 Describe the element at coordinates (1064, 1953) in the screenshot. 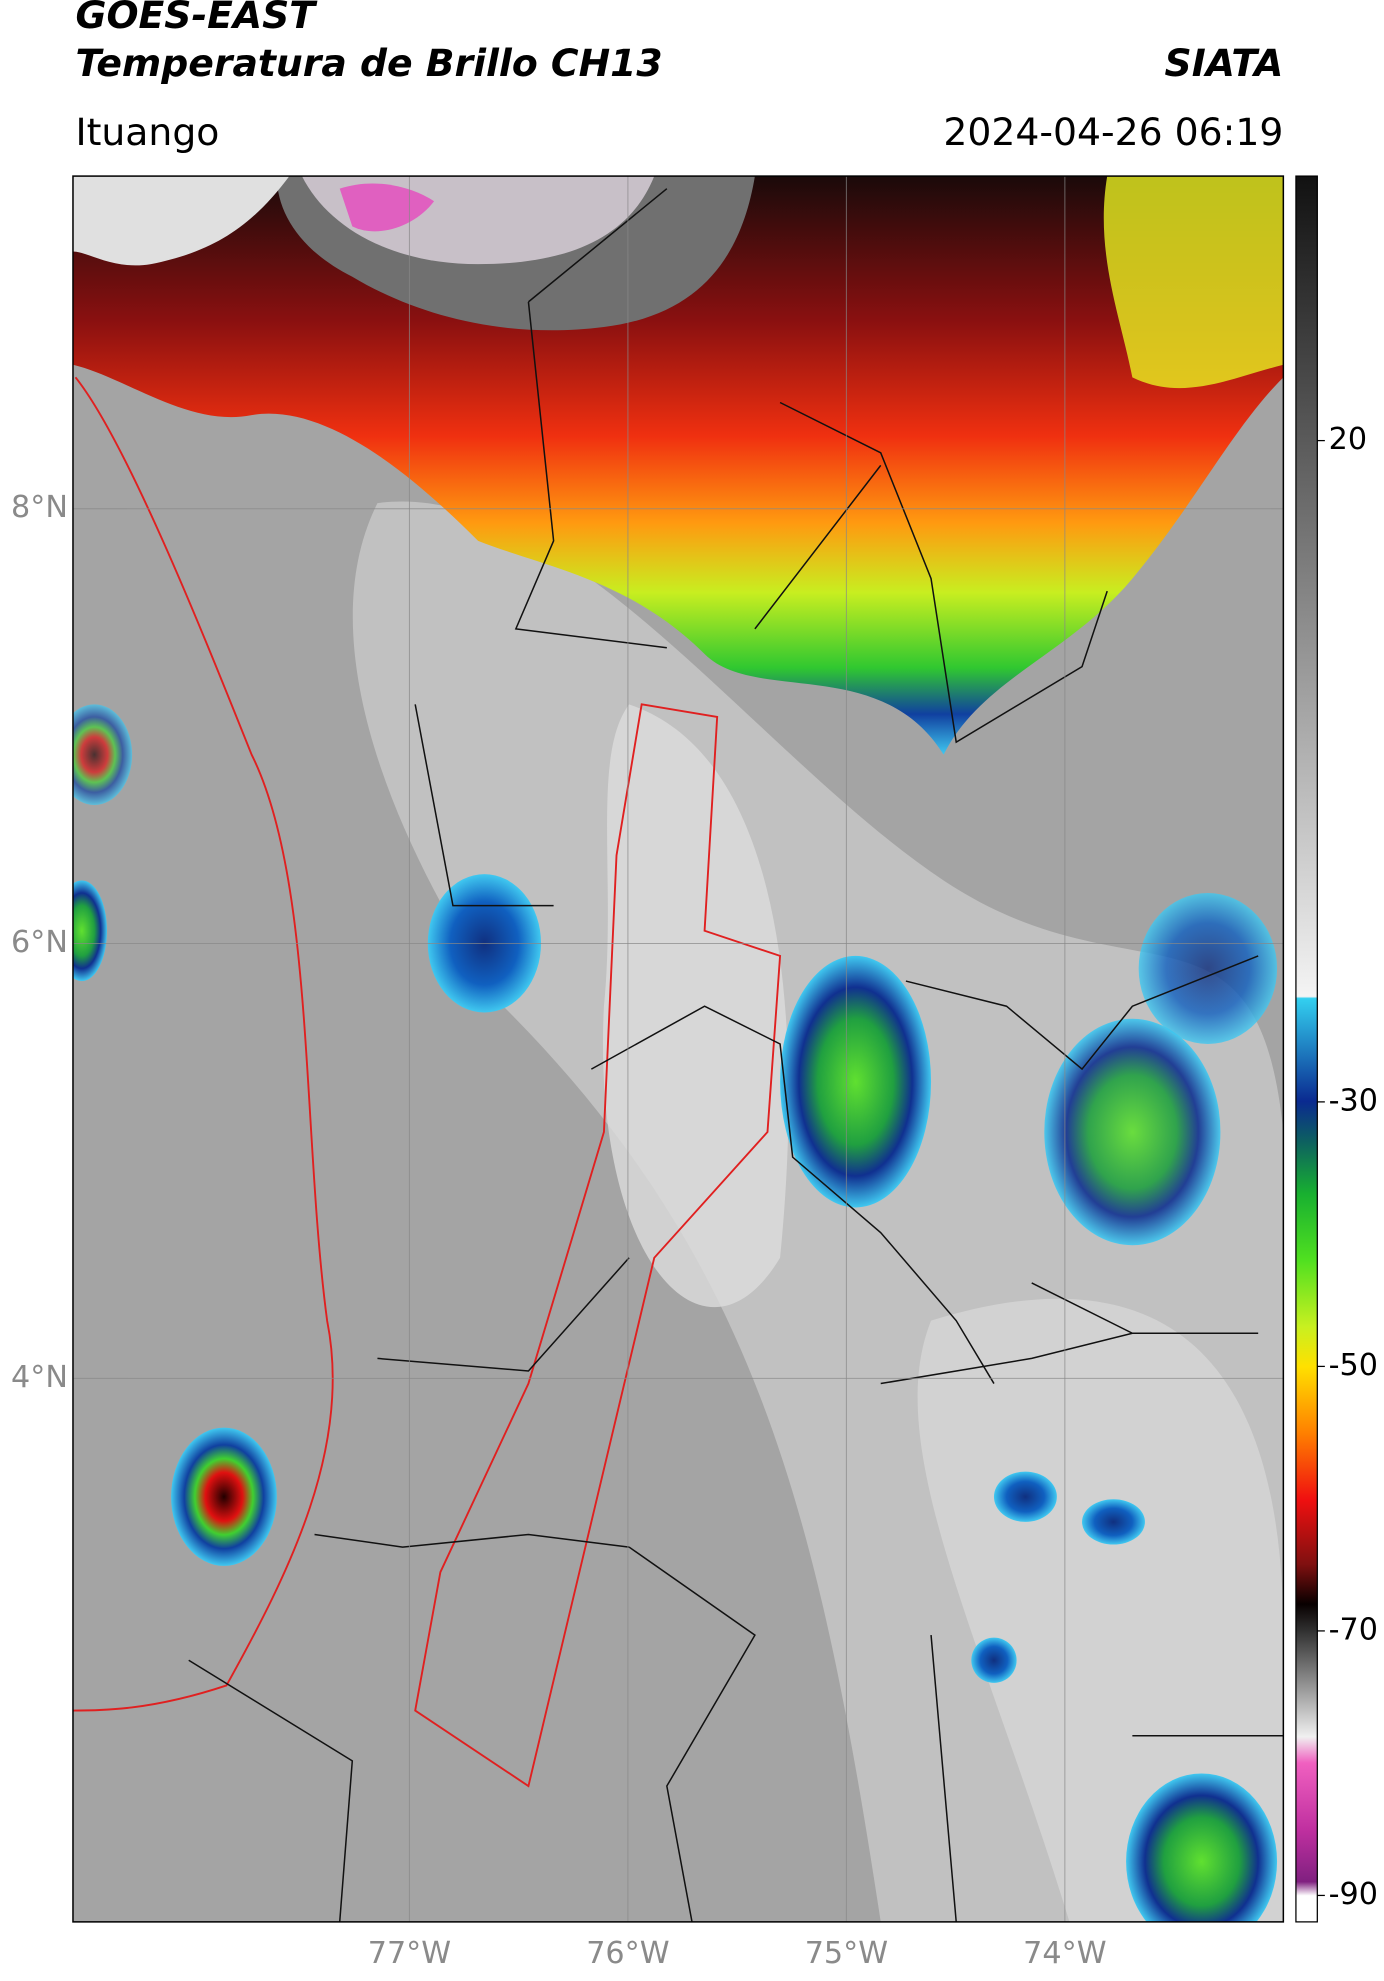

I see `lon-tick-label: 74°W` at that location.